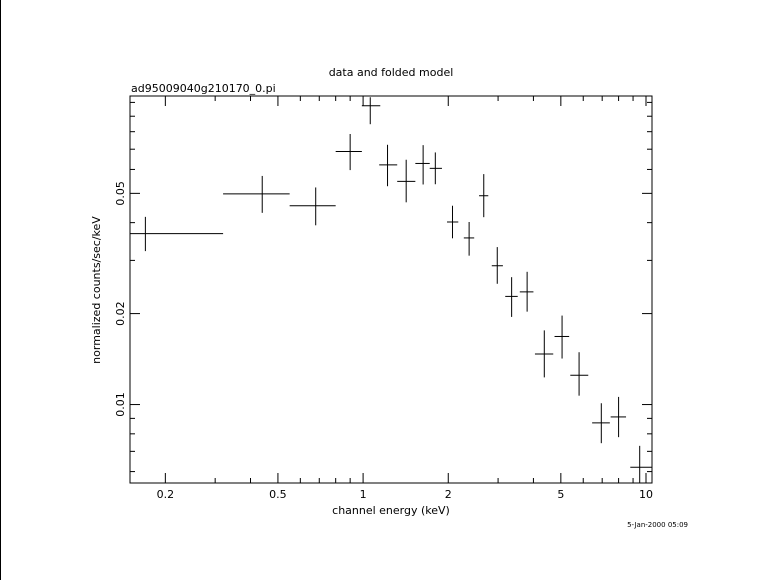 The height and width of the screenshot is (580, 781). What do you see at coordinates (120, 313) in the screenshot?
I see `y-tick-label: 0.02` at bounding box center [120, 313].